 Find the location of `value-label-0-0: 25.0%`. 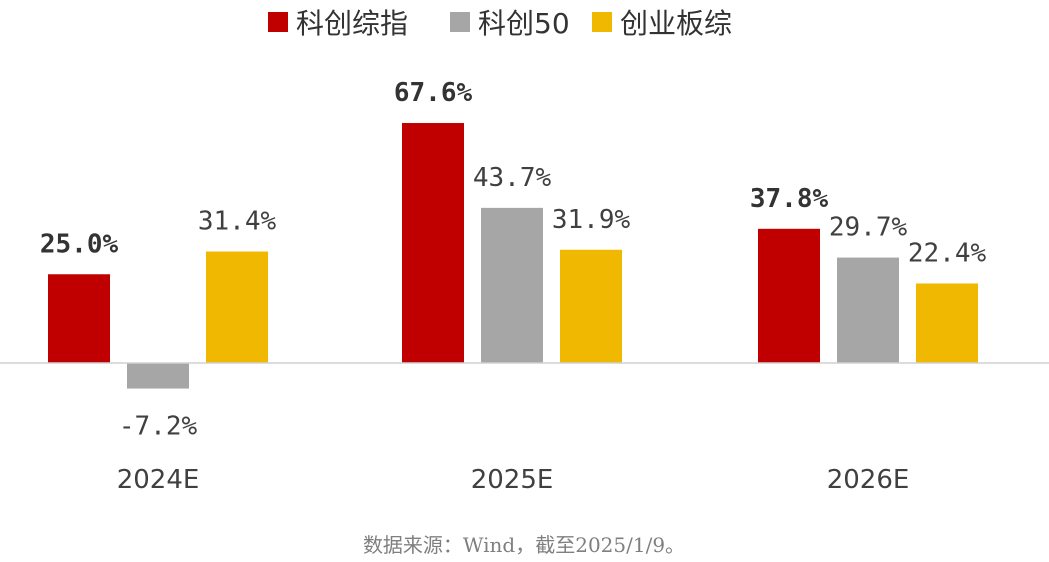

value-label-0-0: 25.0% is located at coordinates (79, 244).